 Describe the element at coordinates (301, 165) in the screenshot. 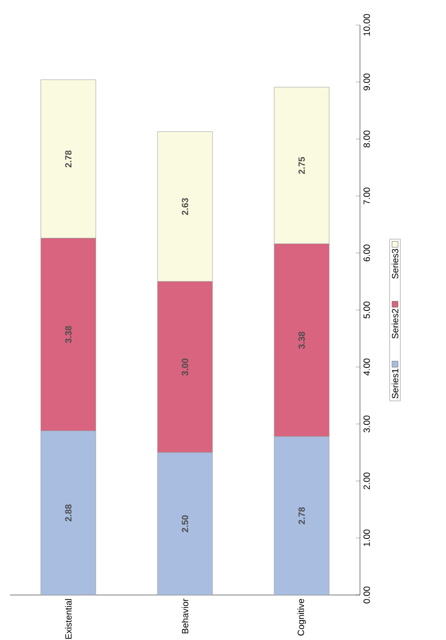

I see `data-label: 2.75` at that location.